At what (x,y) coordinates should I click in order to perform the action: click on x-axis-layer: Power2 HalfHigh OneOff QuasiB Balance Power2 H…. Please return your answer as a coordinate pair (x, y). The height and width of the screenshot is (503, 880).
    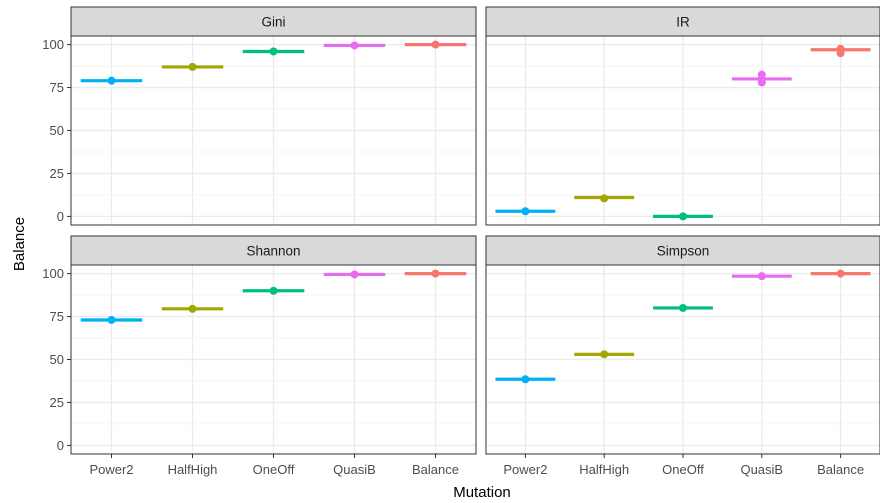
    Looking at the image, I should click on (476, 465).